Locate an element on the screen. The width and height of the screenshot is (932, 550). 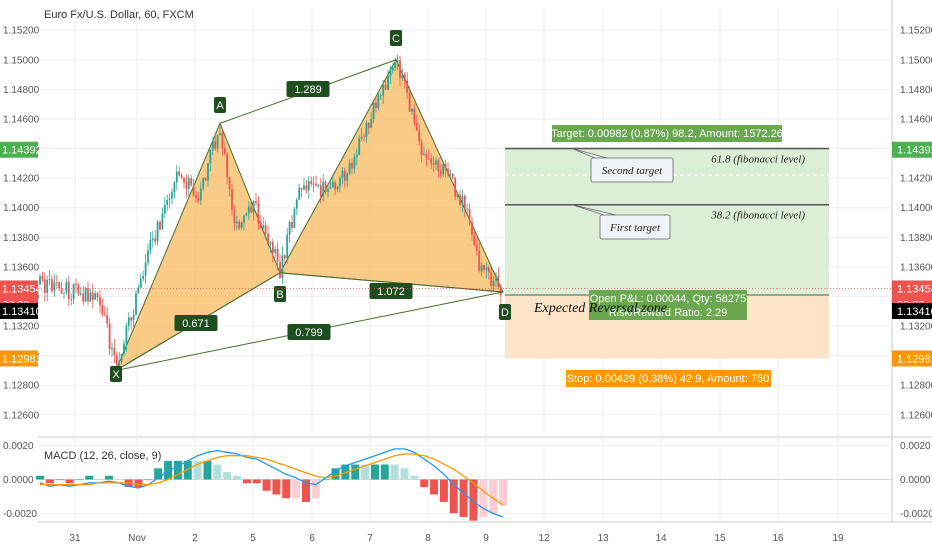
y-tick-label-left: 1.15000 is located at coordinates (21, 60).